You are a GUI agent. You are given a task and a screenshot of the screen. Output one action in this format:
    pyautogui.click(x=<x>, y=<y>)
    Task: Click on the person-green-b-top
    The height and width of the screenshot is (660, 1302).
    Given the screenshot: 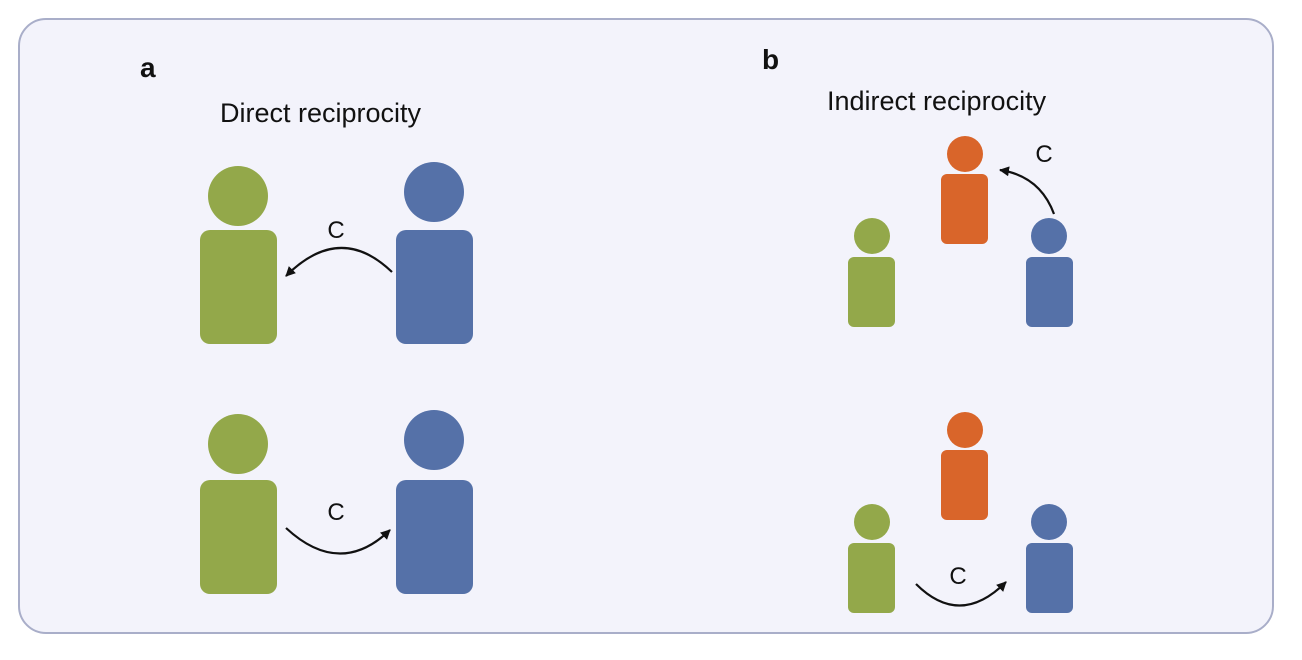 What is the action you would take?
    pyautogui.click(x=871, y=272)
    